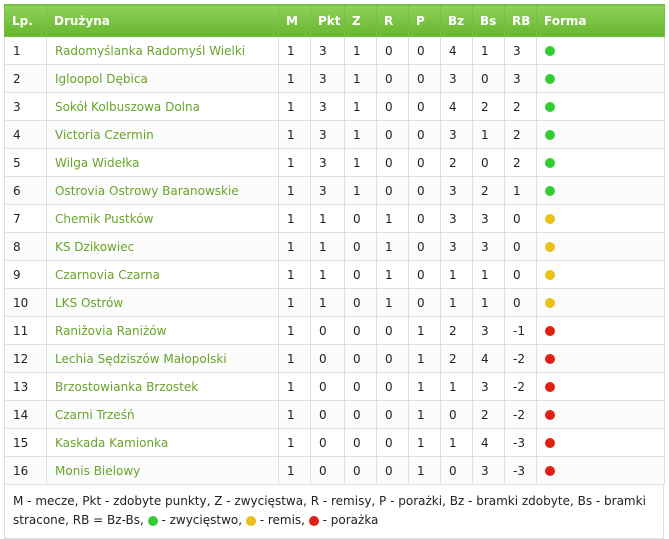  I want to click on cell-position: 5, so click(25, 162).